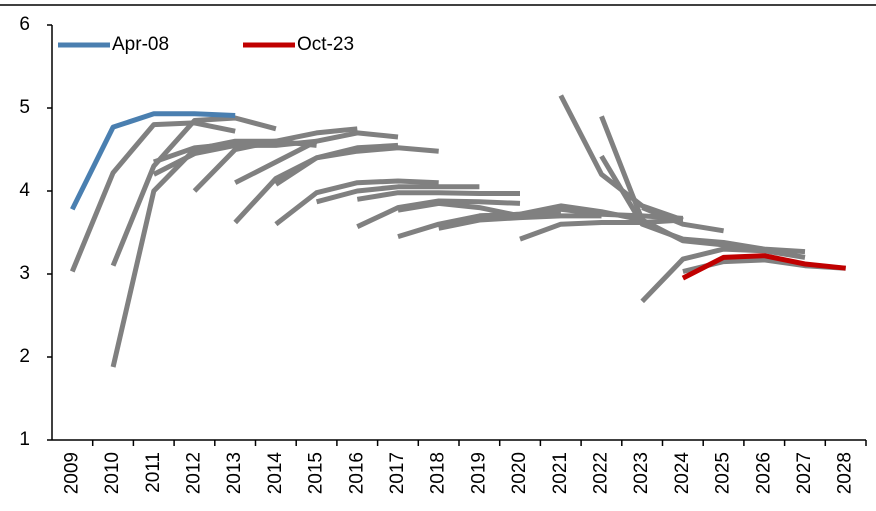 The height and width of the screenshot is (511, 876). What do you see at coordinates (560, 473) in the screenshot?
I see `x-tick-label: 2021` at bounding box center [560, 473].